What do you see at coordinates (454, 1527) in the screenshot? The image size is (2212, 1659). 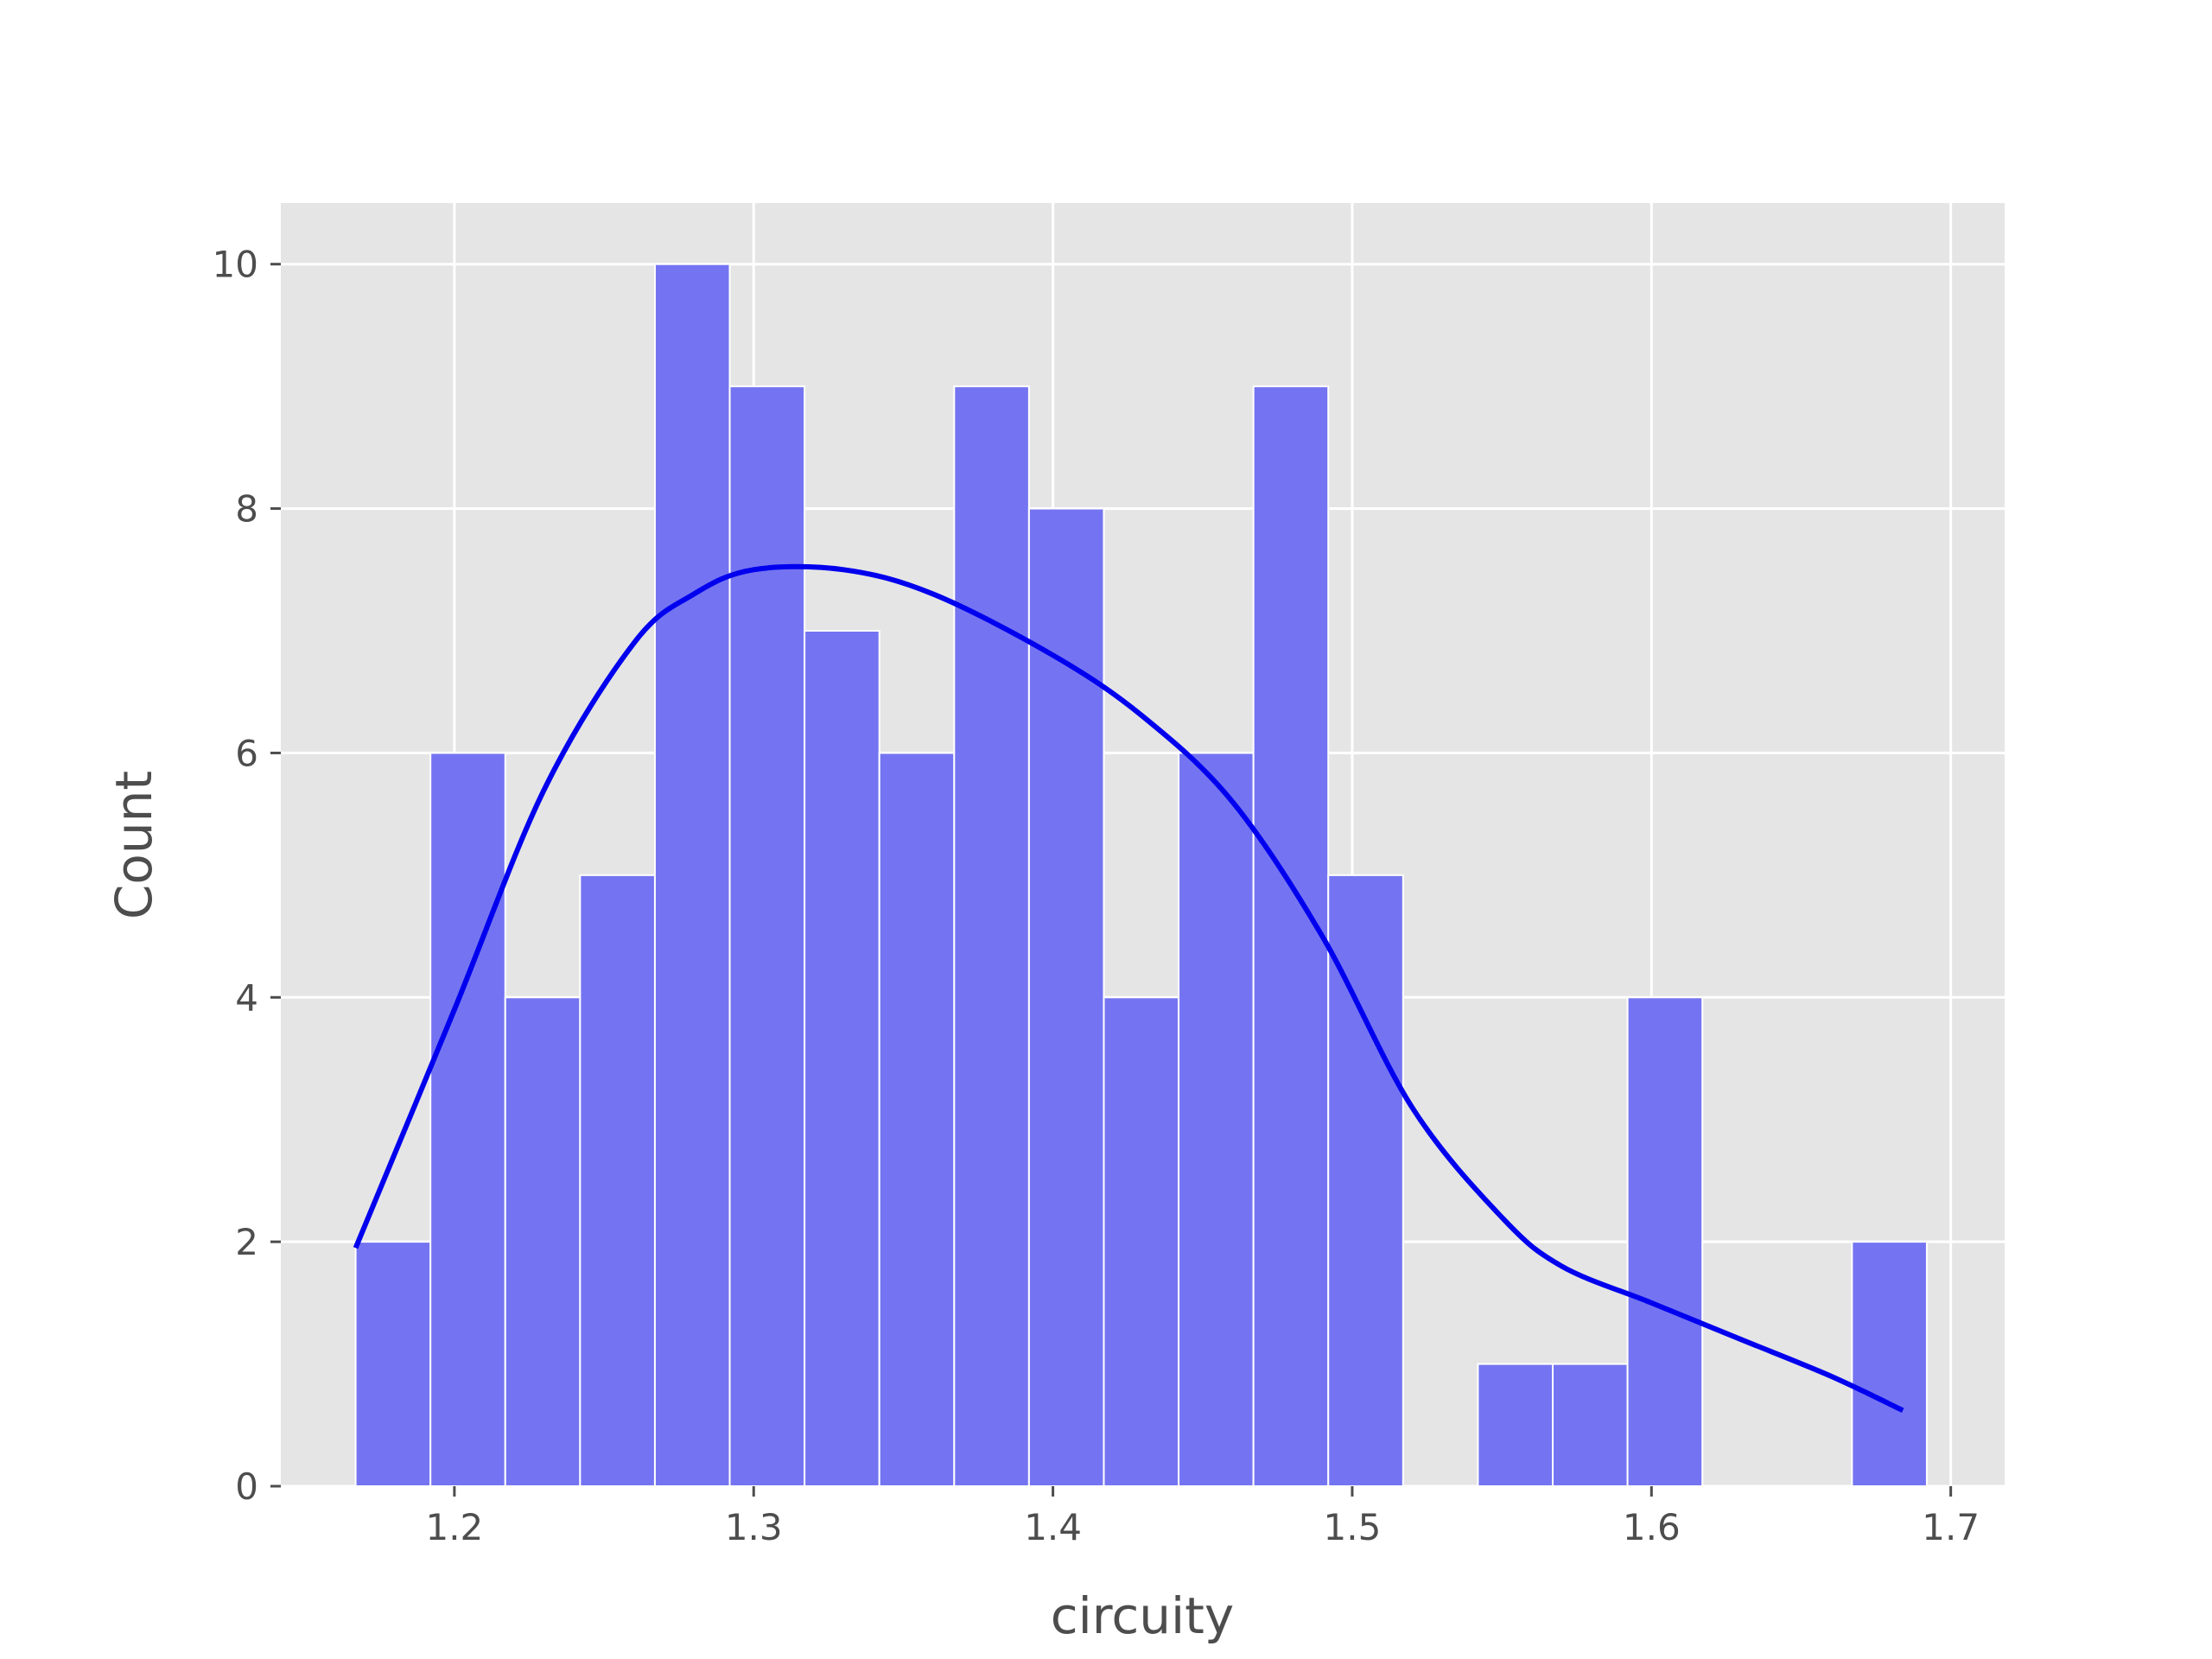 I see `x-tick-label: 1.2` at bounding box center [454, 1527].